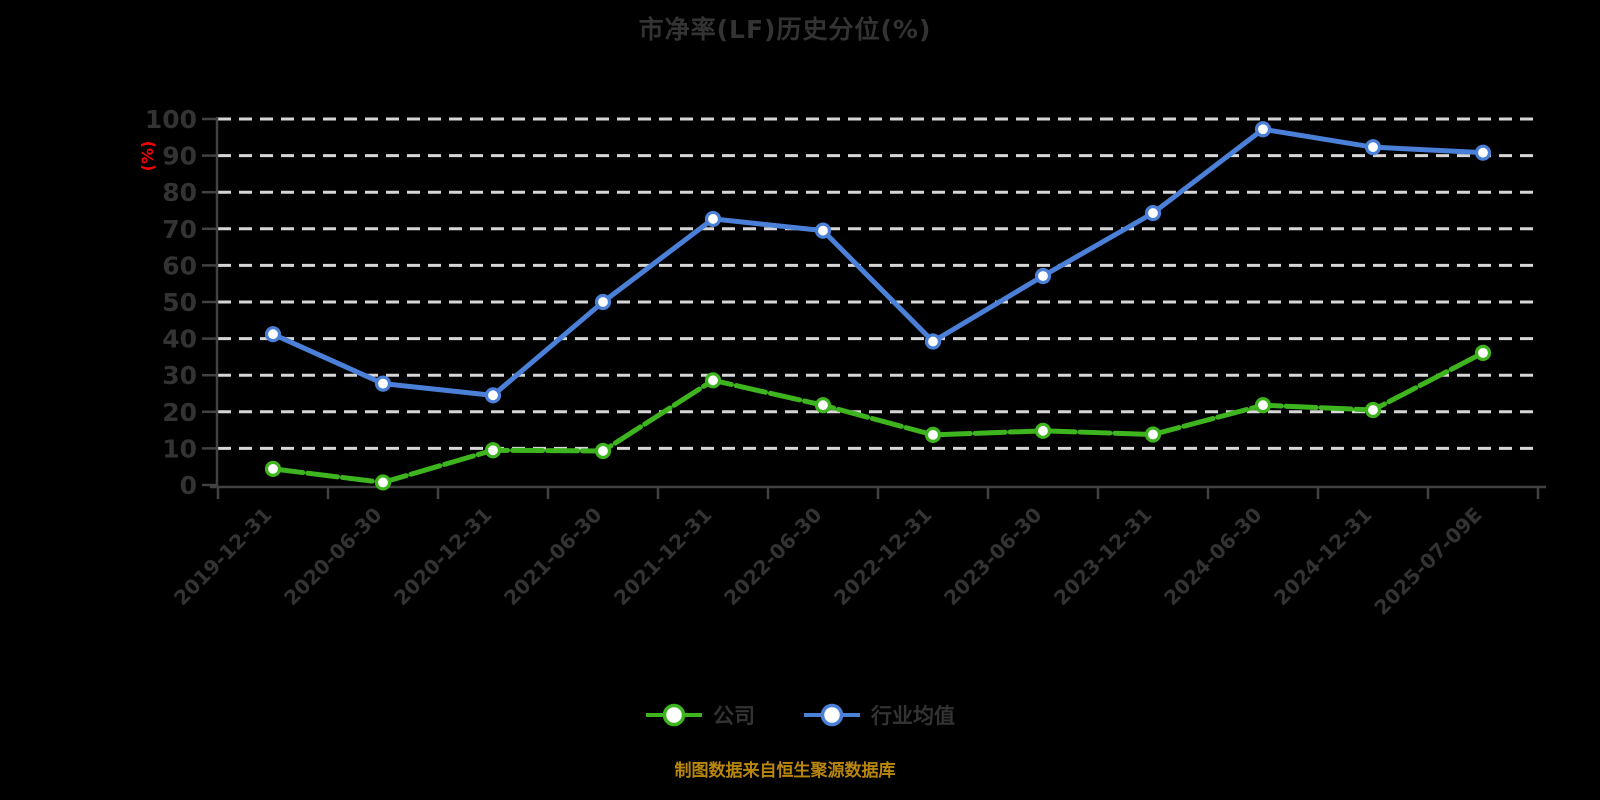  I want to click on industry-legend-marker-icon, so click(832, 715).